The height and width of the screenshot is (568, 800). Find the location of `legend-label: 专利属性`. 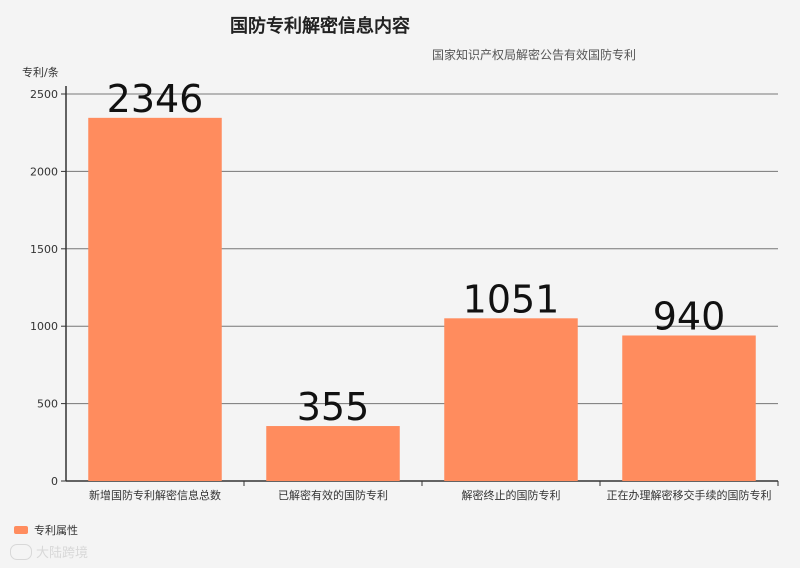

legend-label: 专利属性 is located at coordinates (56, 530).